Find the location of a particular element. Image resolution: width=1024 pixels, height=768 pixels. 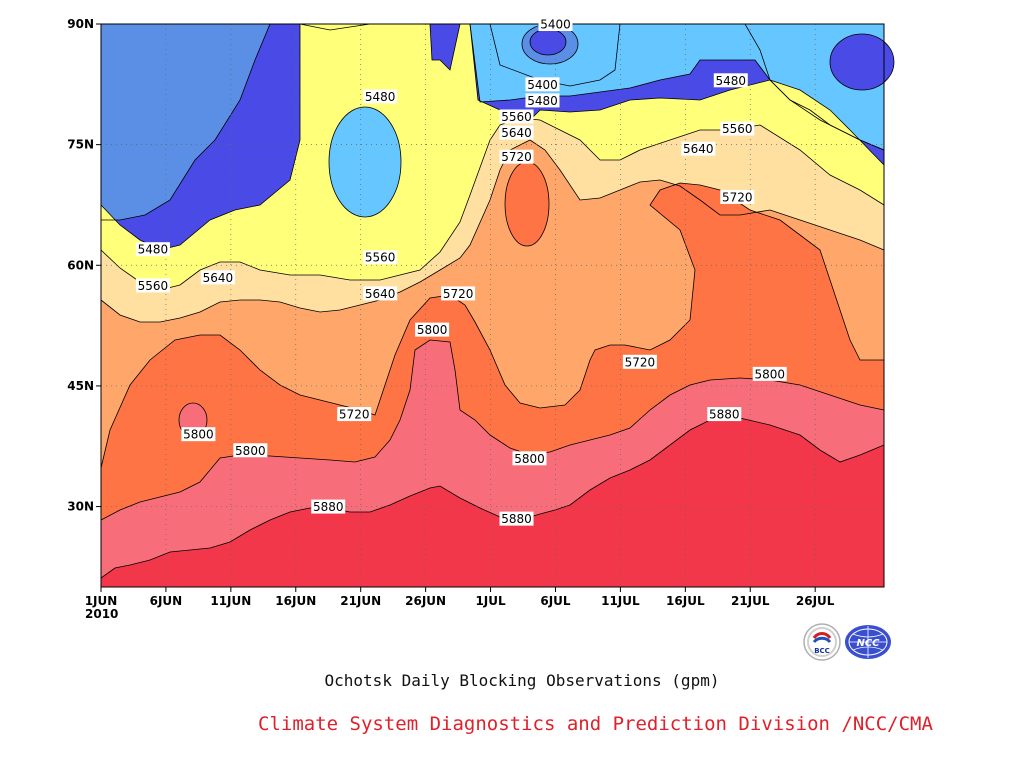

y-axis: 30N 45N 60N 75N 90N is located at coordinates (84, 265).